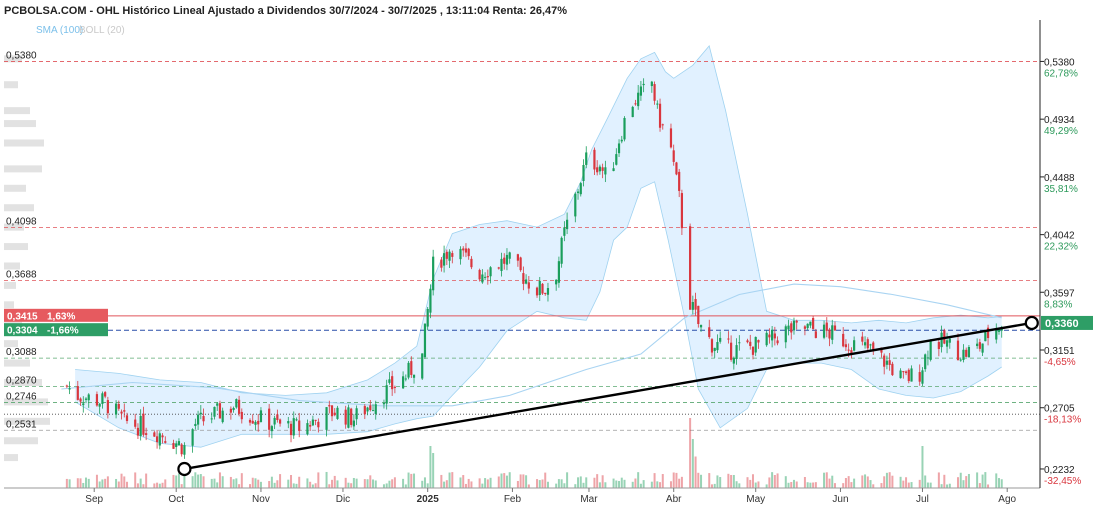  What do you see at coordinates (1059, 120) in the screenshot?
I see `y-tick-label: 0,4934` at bounding box center [1059, 120].